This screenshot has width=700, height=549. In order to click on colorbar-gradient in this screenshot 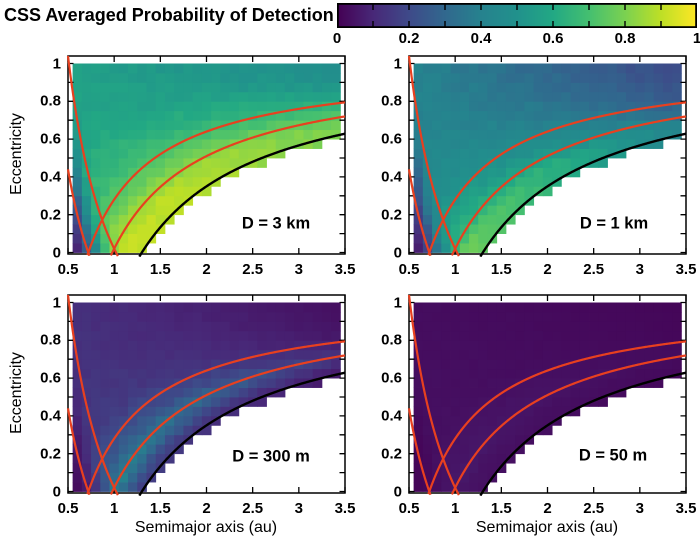, I will do `click(517, 15)`.